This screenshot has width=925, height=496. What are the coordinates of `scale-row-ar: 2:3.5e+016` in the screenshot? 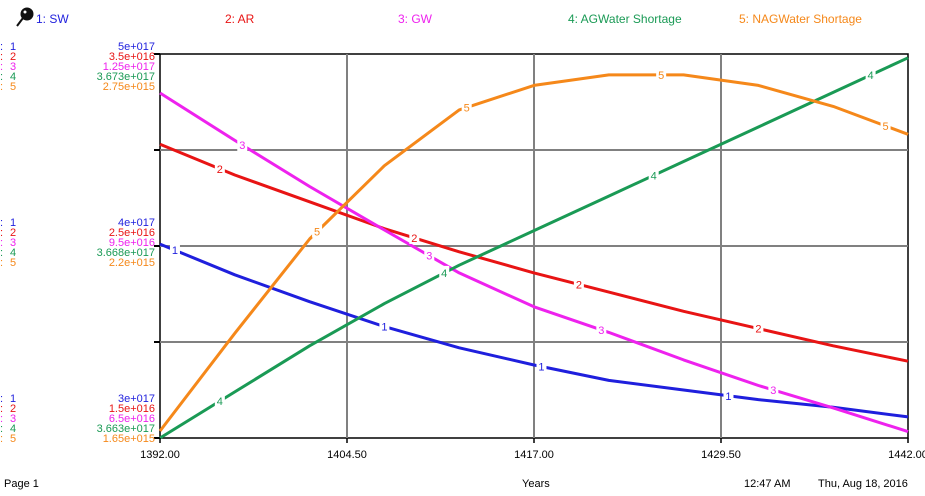 It's located at (77, 57).